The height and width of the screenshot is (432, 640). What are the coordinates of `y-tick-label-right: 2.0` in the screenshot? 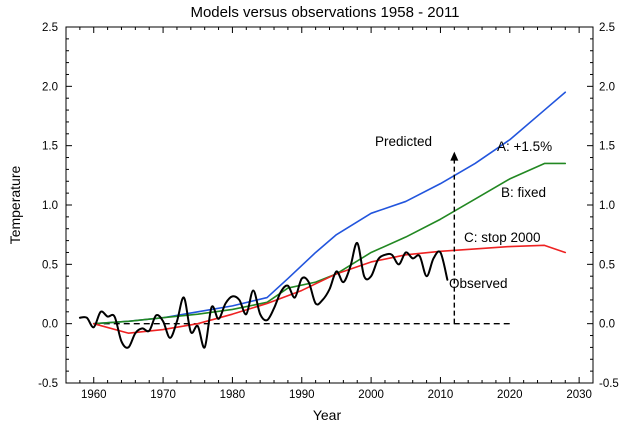 It's located at (607, 87).